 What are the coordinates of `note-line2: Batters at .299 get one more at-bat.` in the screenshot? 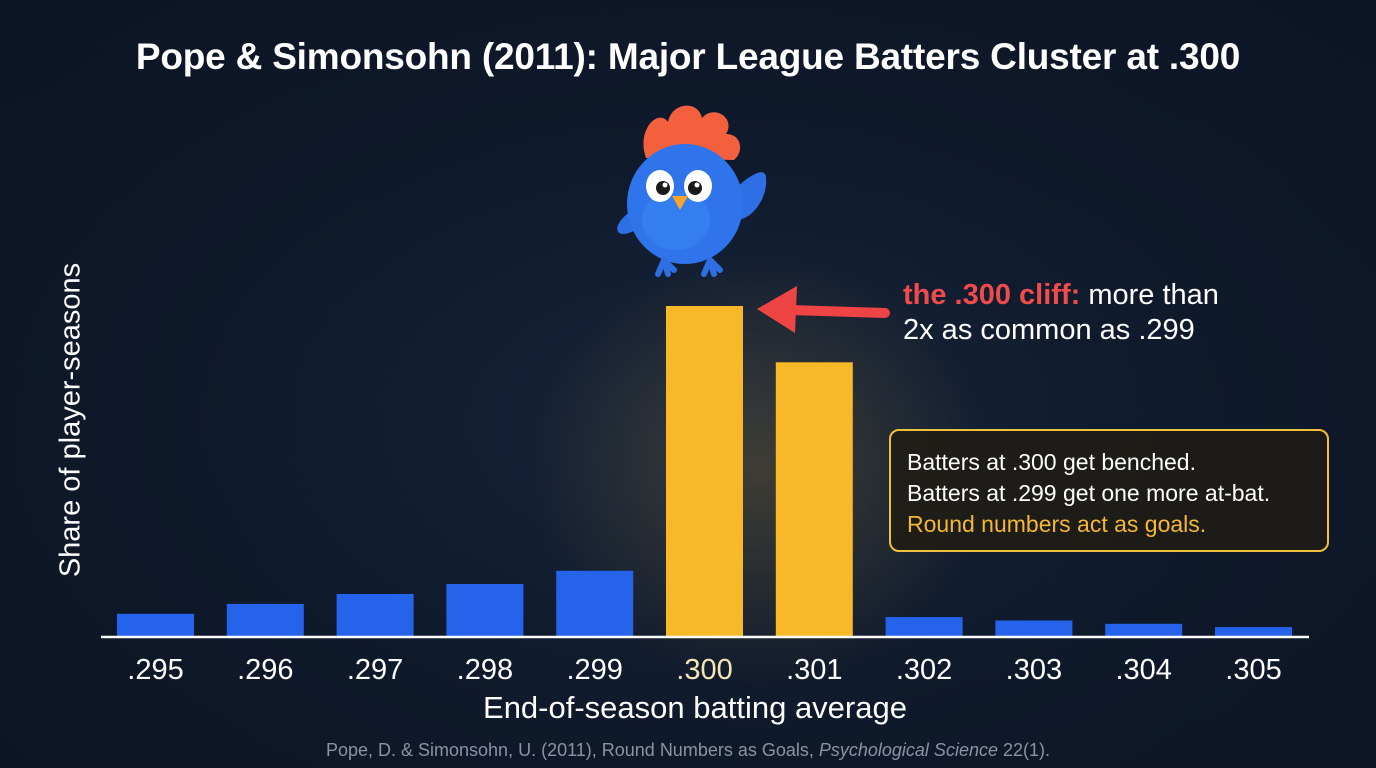 It's located at (1089, 493).